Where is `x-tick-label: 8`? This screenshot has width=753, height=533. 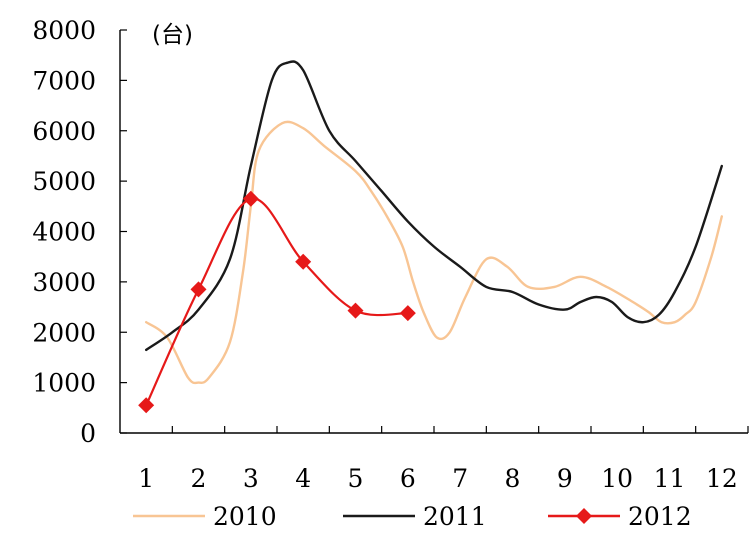
x-tick-label: 8 is located at coordinates (513, 478).